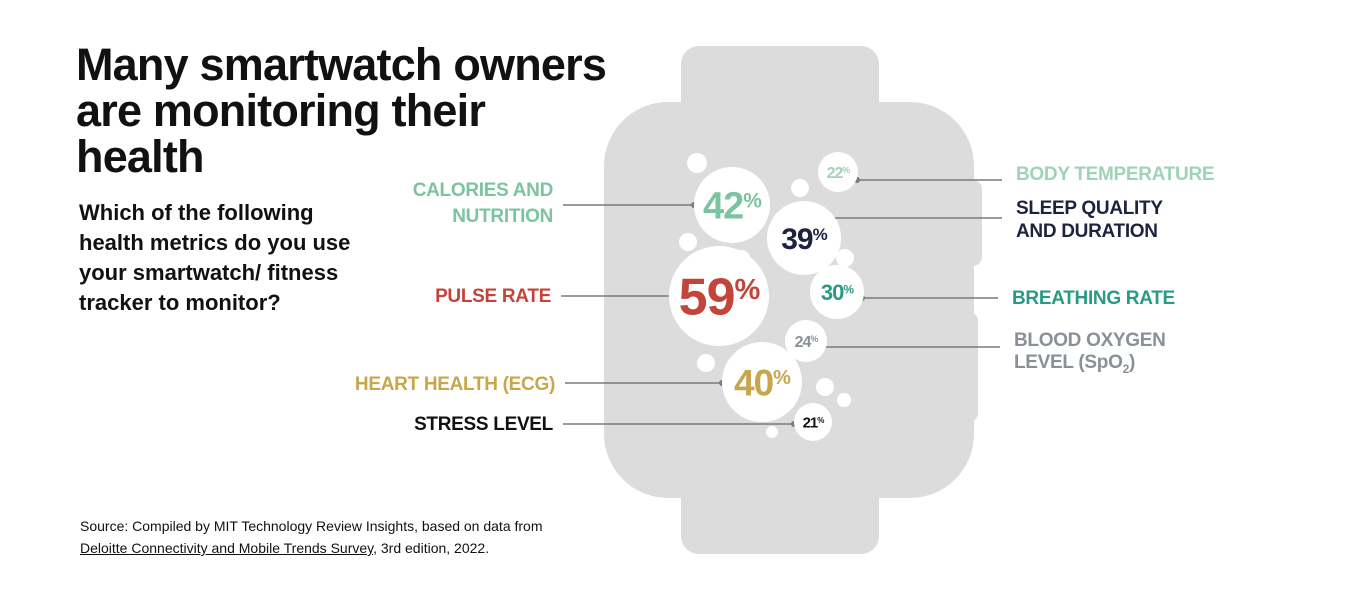 This screenshot has width=1354, height=606. I want to click on bubble-value: 30%, so click(837, 292).